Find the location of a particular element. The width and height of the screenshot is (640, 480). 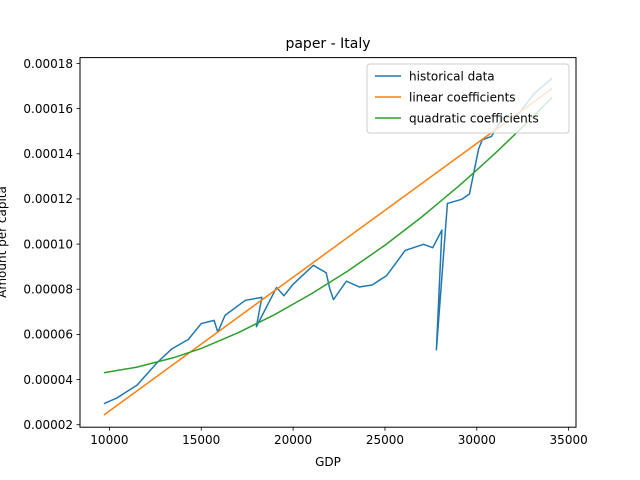

y-tick-label: 0.00008 is located at coordinates (48, 290).